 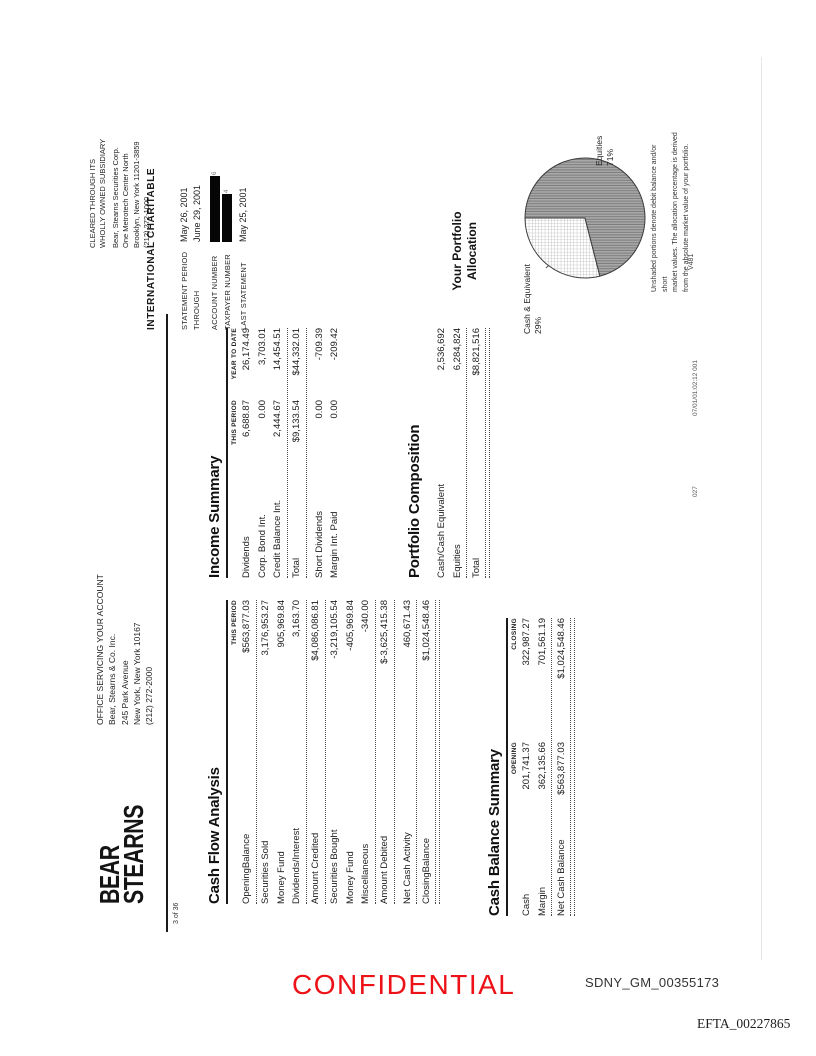 What do you see at coordinates (316, 630) in the screenshot?
I see `row-value: $4,086,086.81` at bounding box center [316, 630].